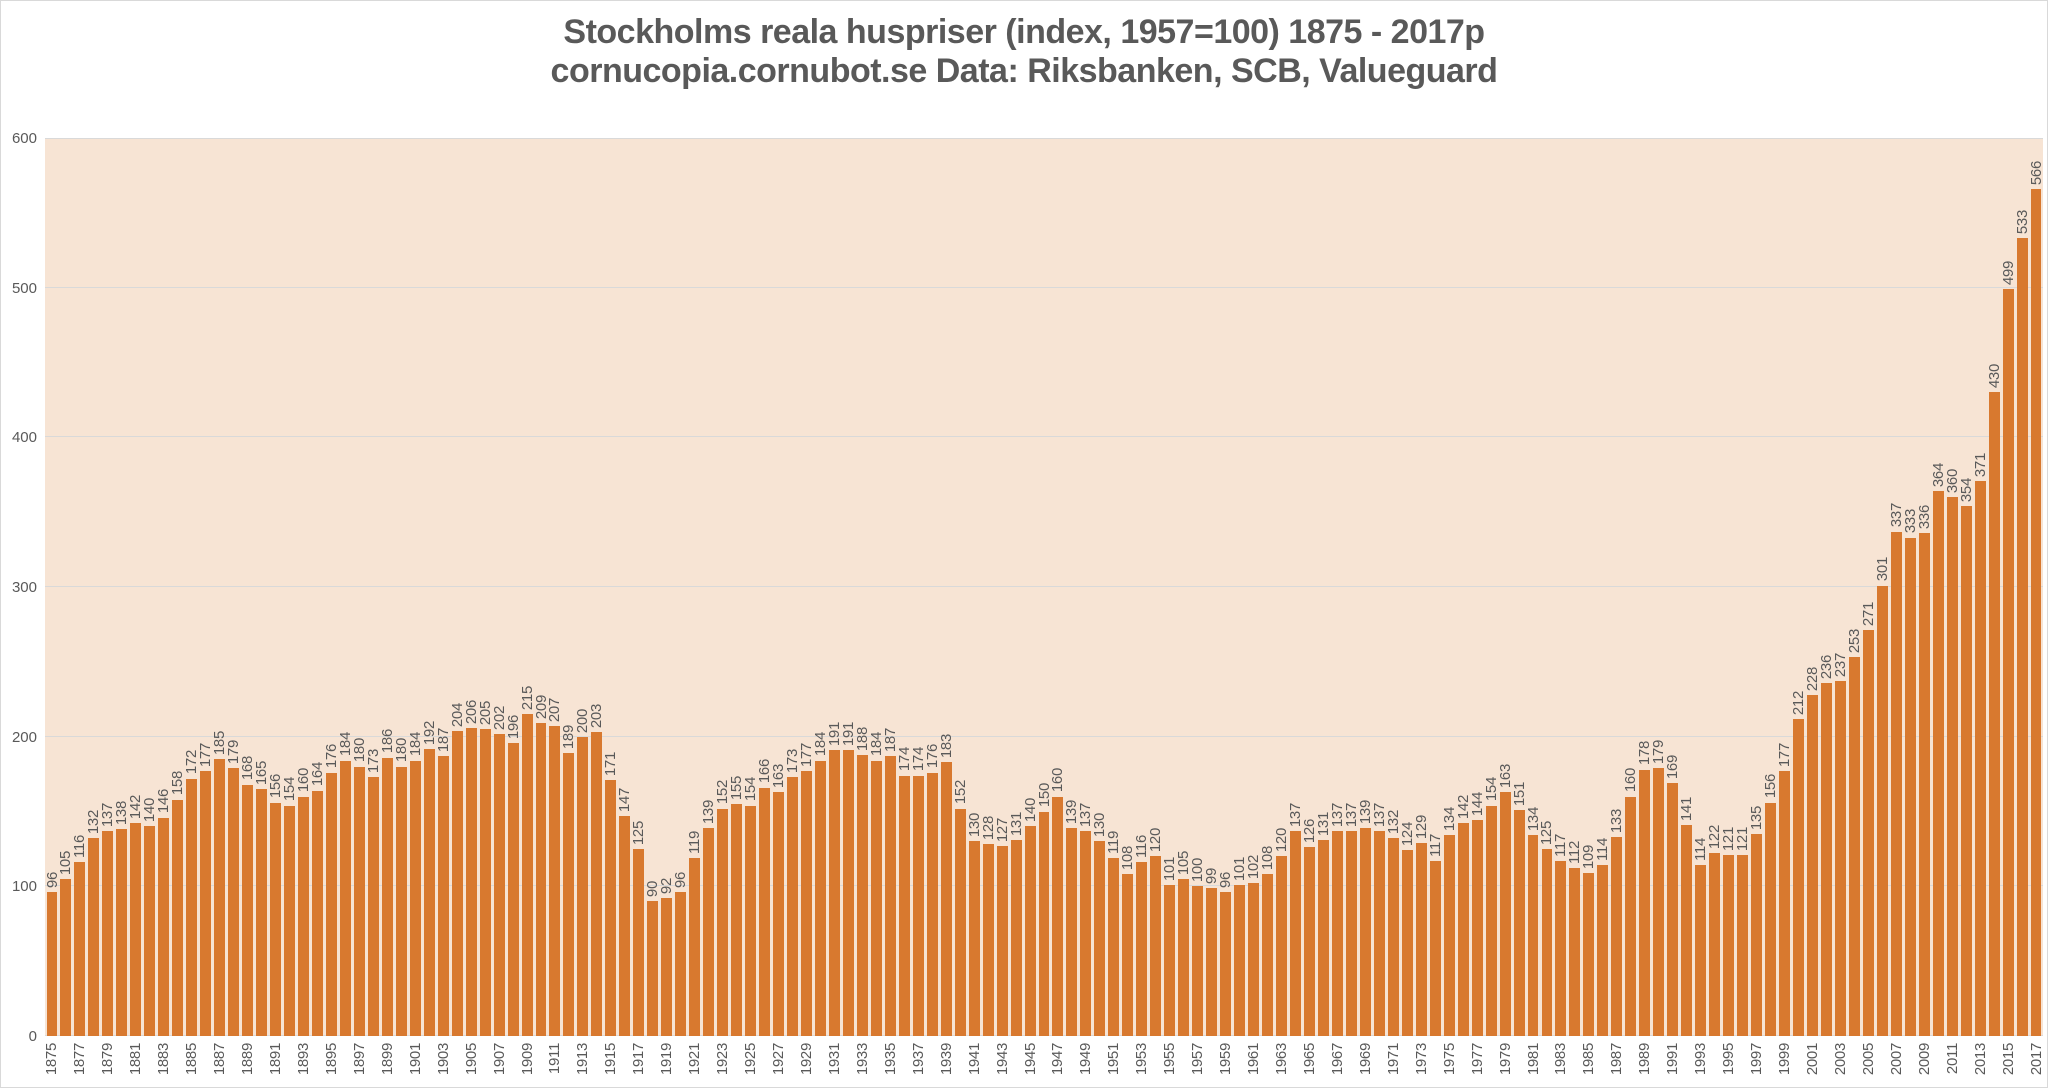 The width and height of the screenshot is (2048, 1088). What do you see at coordinates (681, 964) in the screenshot?
I see `bar-1920` at bounding box center [681, 964].